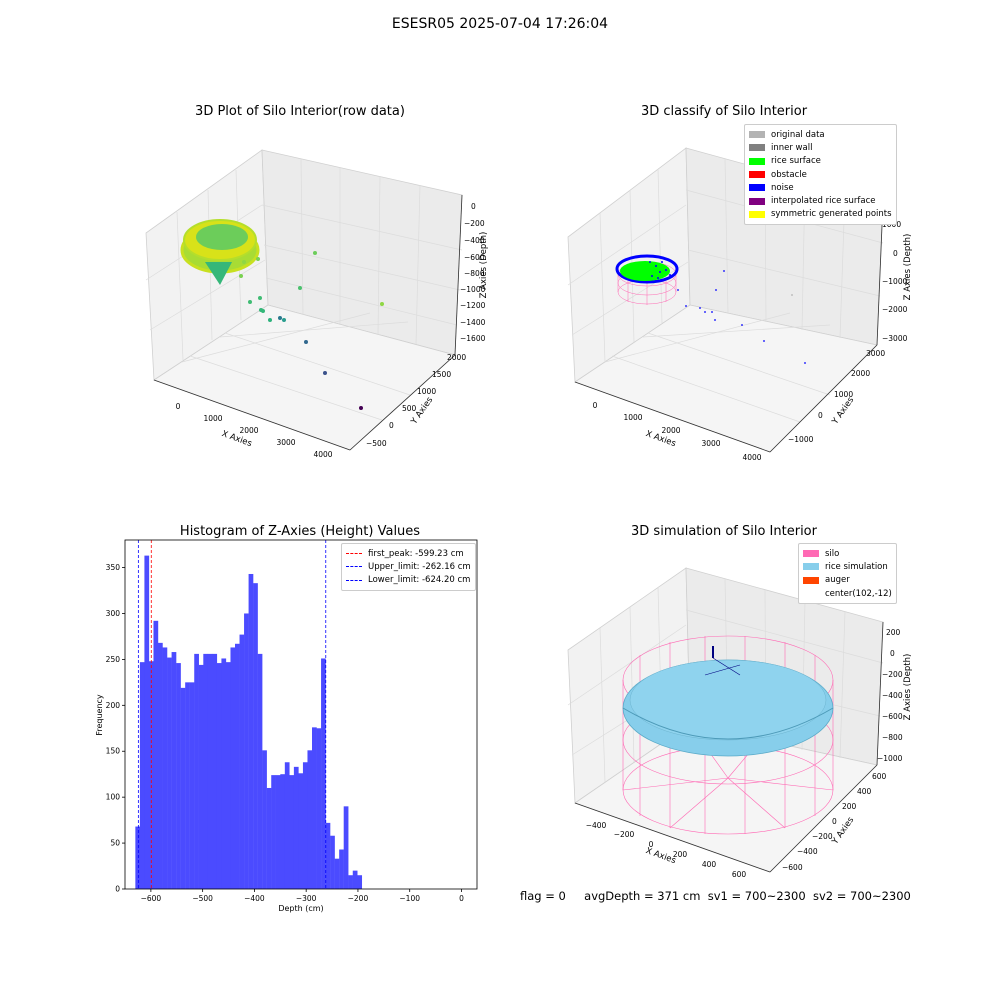  Describe the element at coordinates (875, 353) in the screenshot. I see `plot2-ytick: 3000` at that location.